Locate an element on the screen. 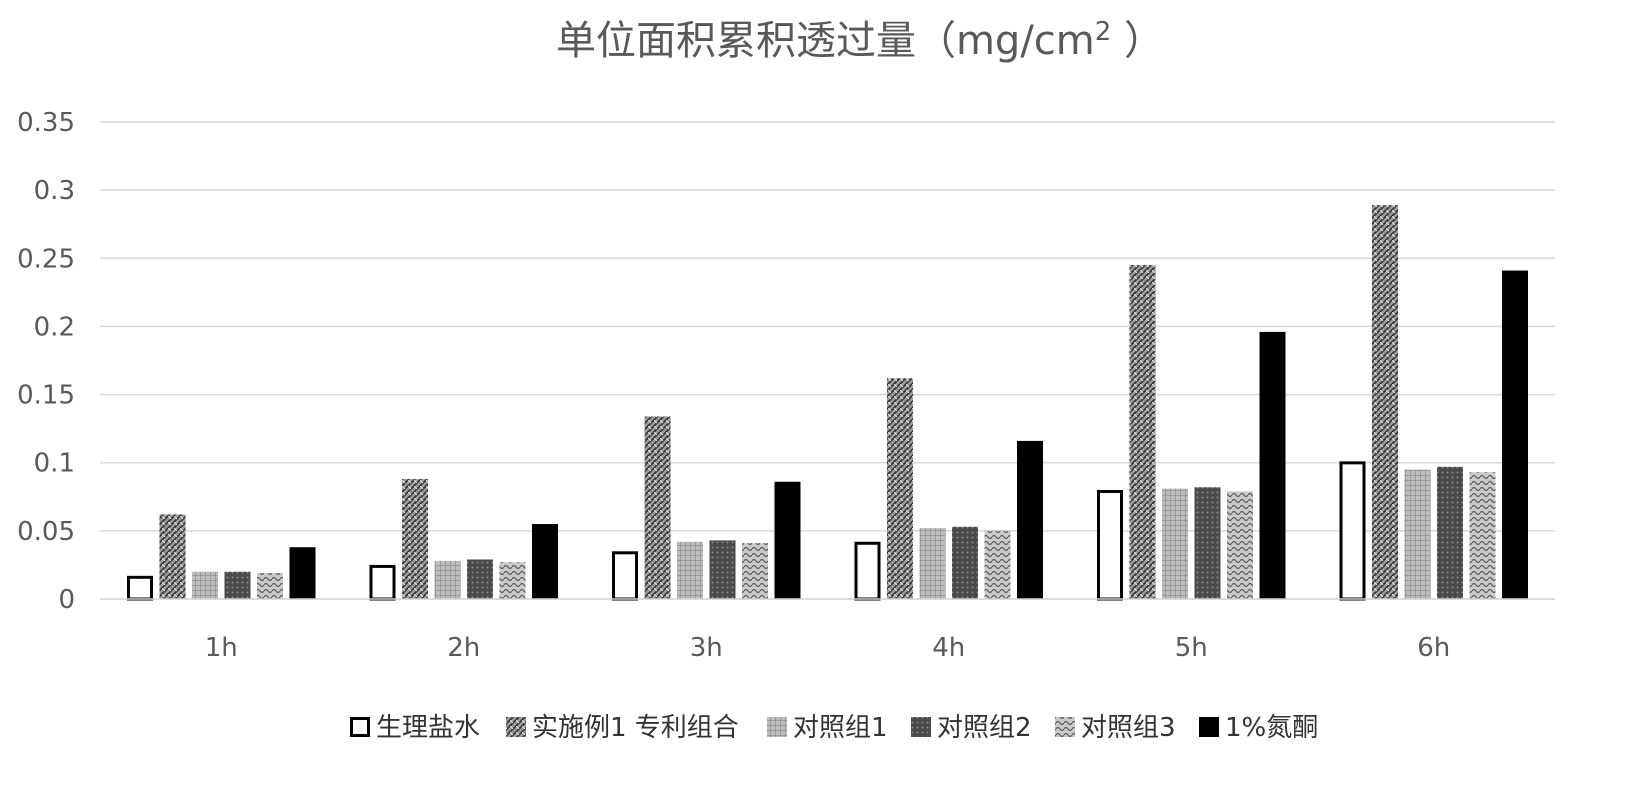 This screenshot has height=795, width=1647. y-tick-label: 0 is located at coordinates (66, 600).